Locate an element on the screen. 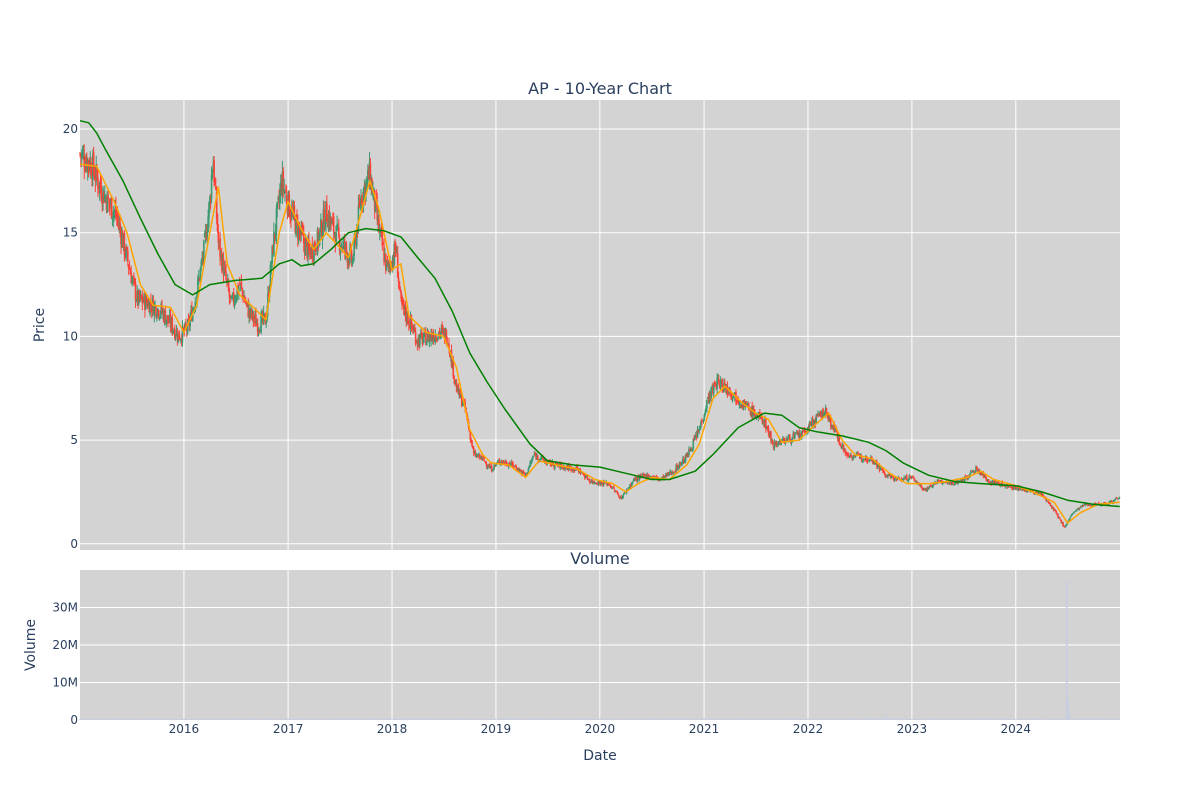  date-xtick-label: 2021 is located at coordinates (704, 729).